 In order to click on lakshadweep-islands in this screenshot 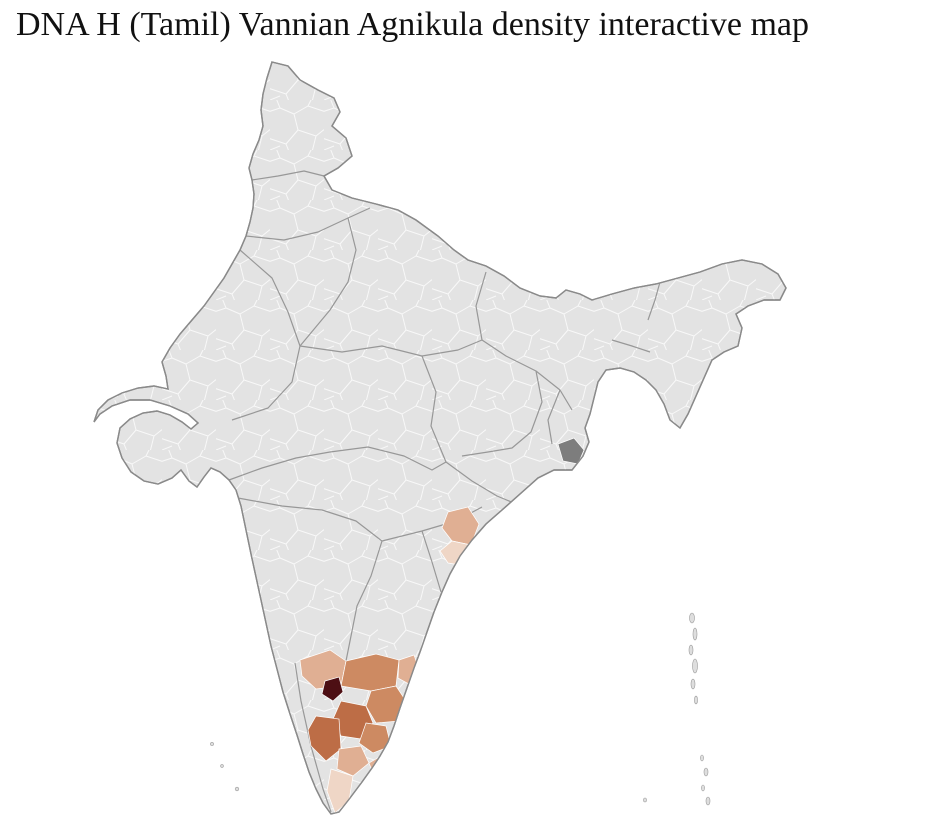, I will do `click(225, 767)`.